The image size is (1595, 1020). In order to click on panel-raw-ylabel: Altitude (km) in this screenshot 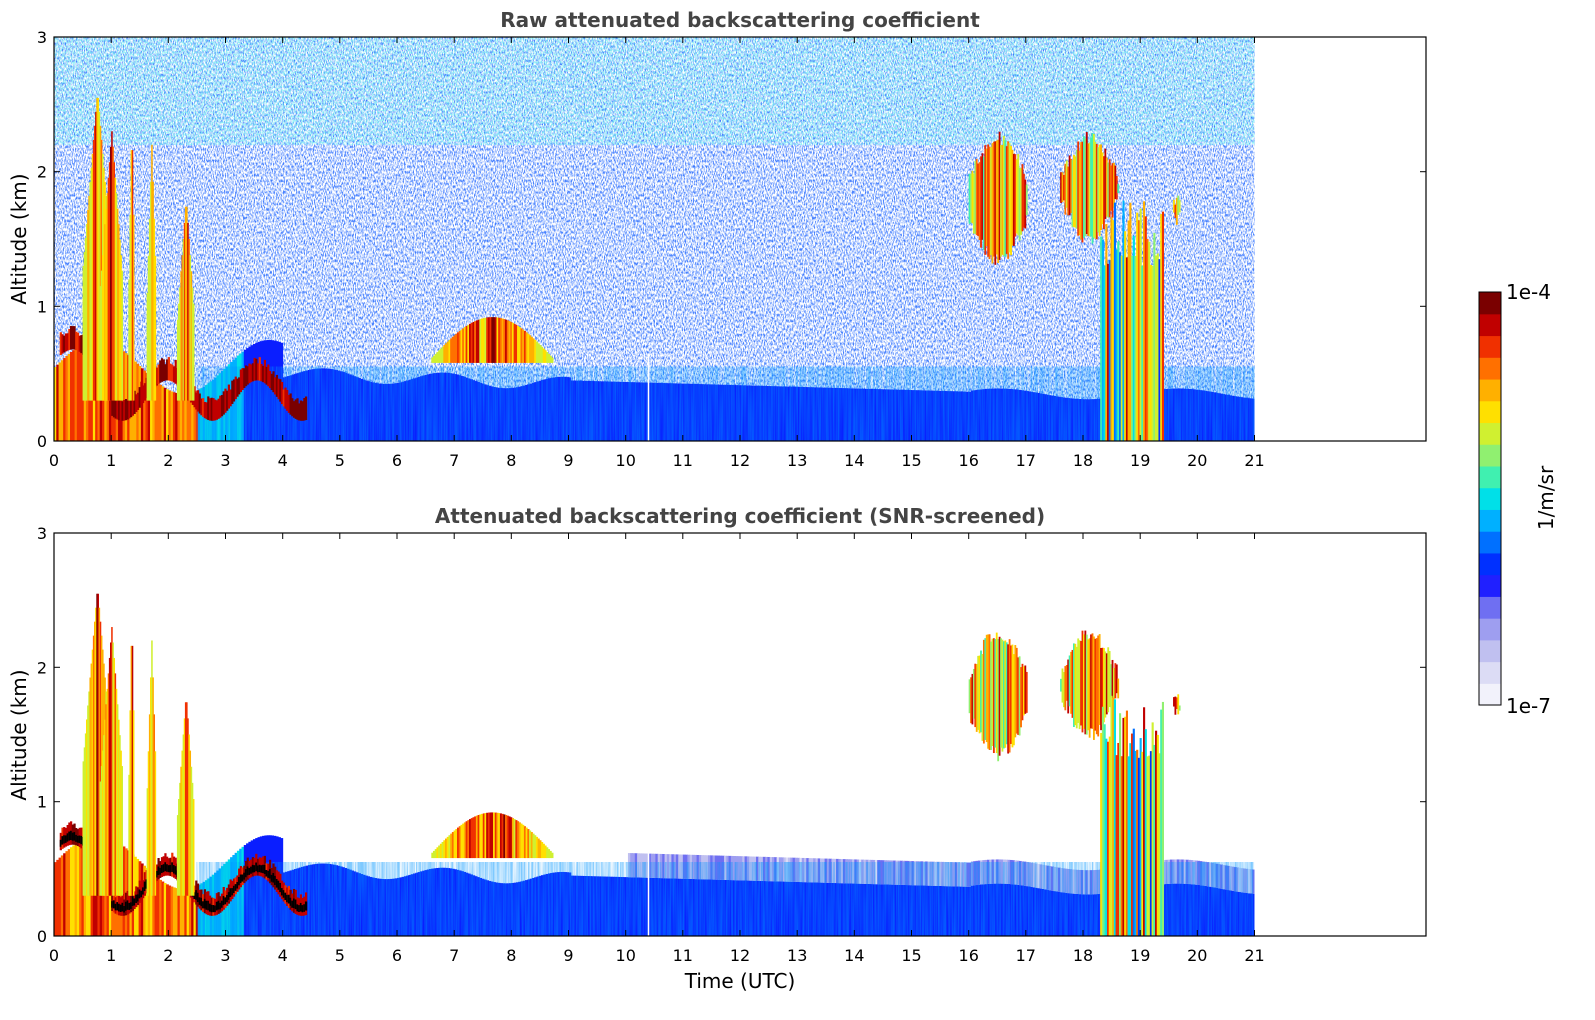, I will do `click(19, 238)`.